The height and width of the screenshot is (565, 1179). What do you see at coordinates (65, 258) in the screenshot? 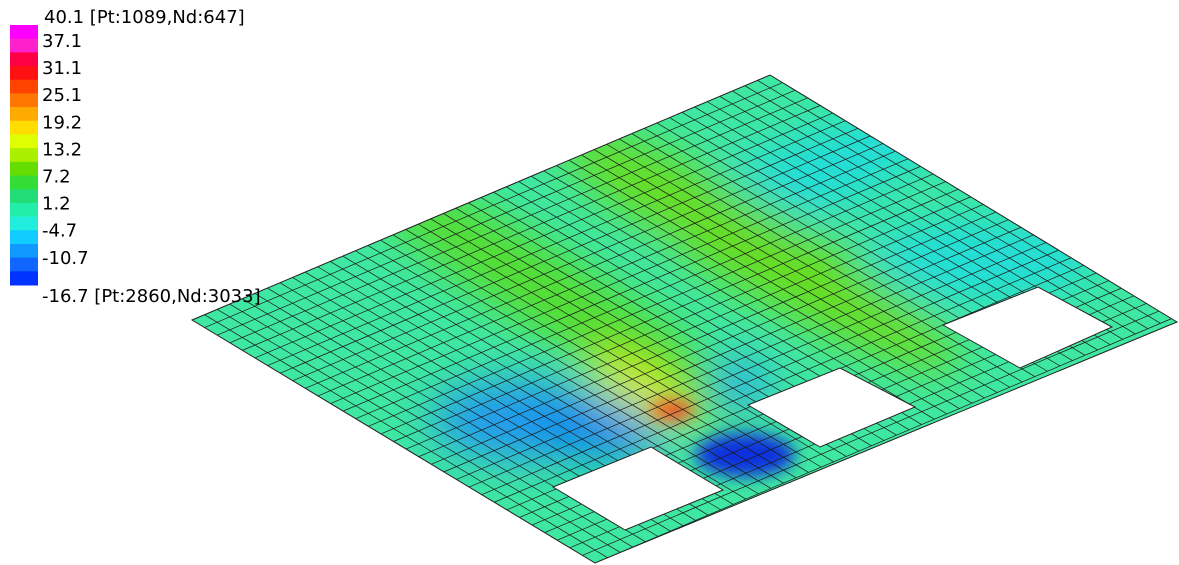
I see `legend-level: -10.7` at bounding box center [65, 258].